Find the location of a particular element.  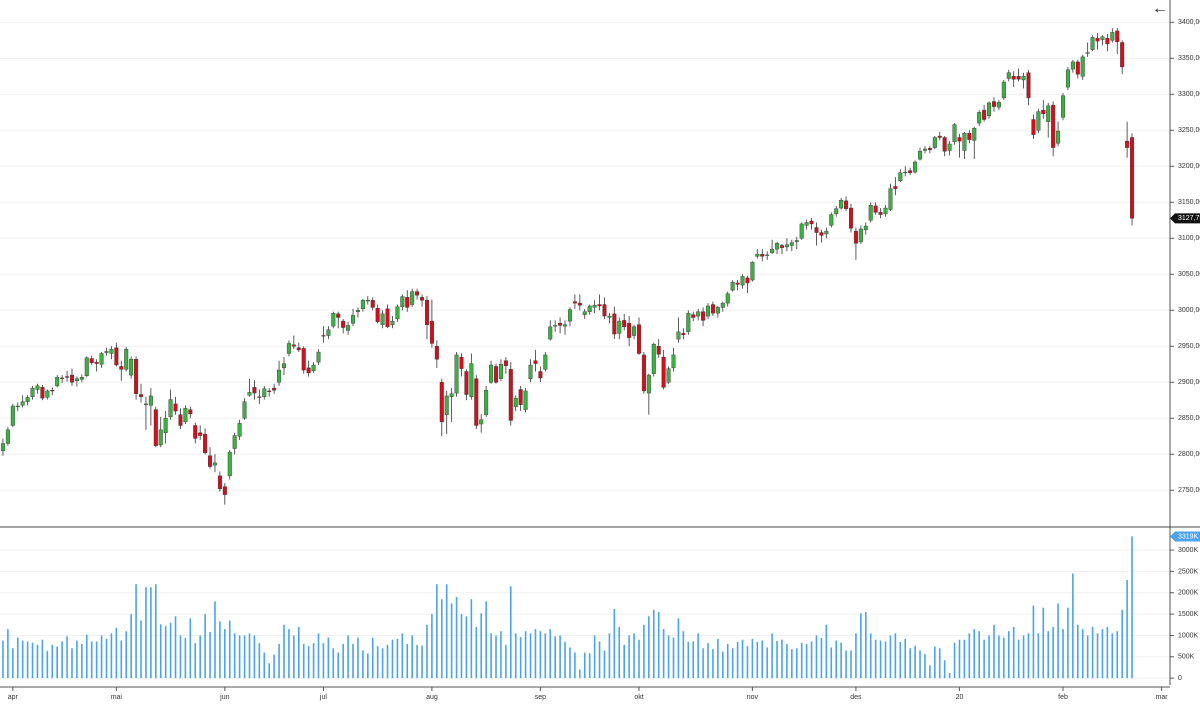

y-tick-label: 3200,00 is located at coordinates (1189, 166).